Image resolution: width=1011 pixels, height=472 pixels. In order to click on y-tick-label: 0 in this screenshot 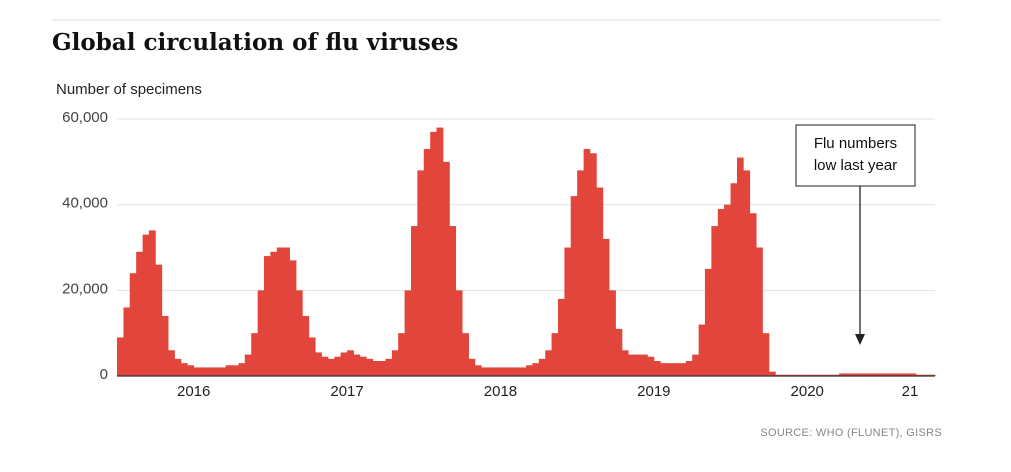, I will do `click(104, 374)`.